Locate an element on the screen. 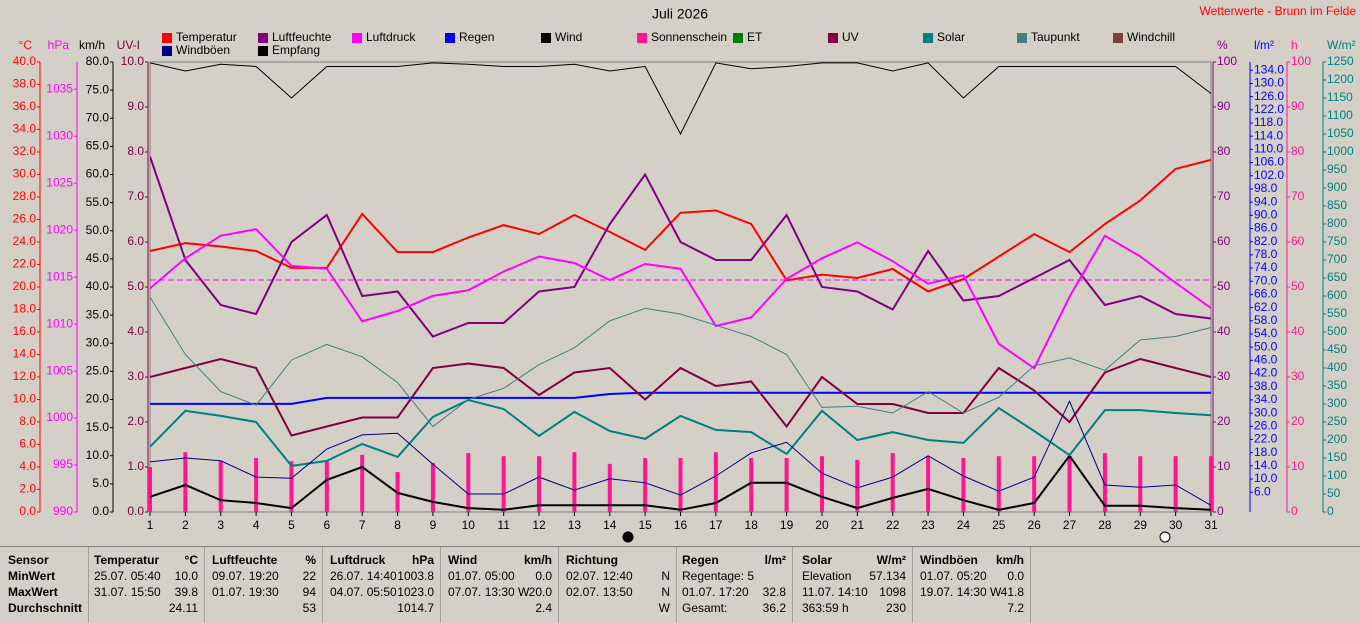  y-tick-label: 70 is located at coordinates (1224, 196).